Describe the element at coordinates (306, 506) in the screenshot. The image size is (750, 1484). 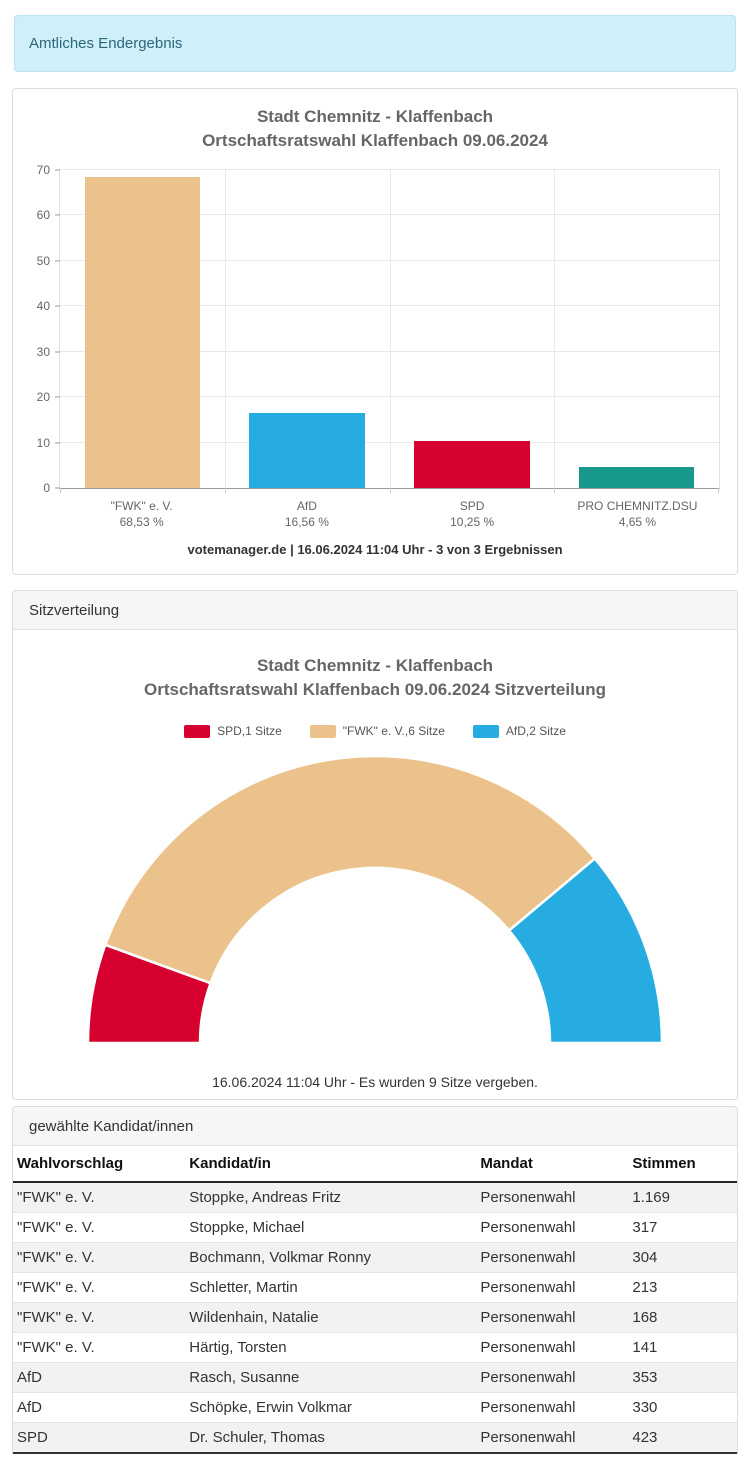
I see `bar-category-name: AfD` at that location.